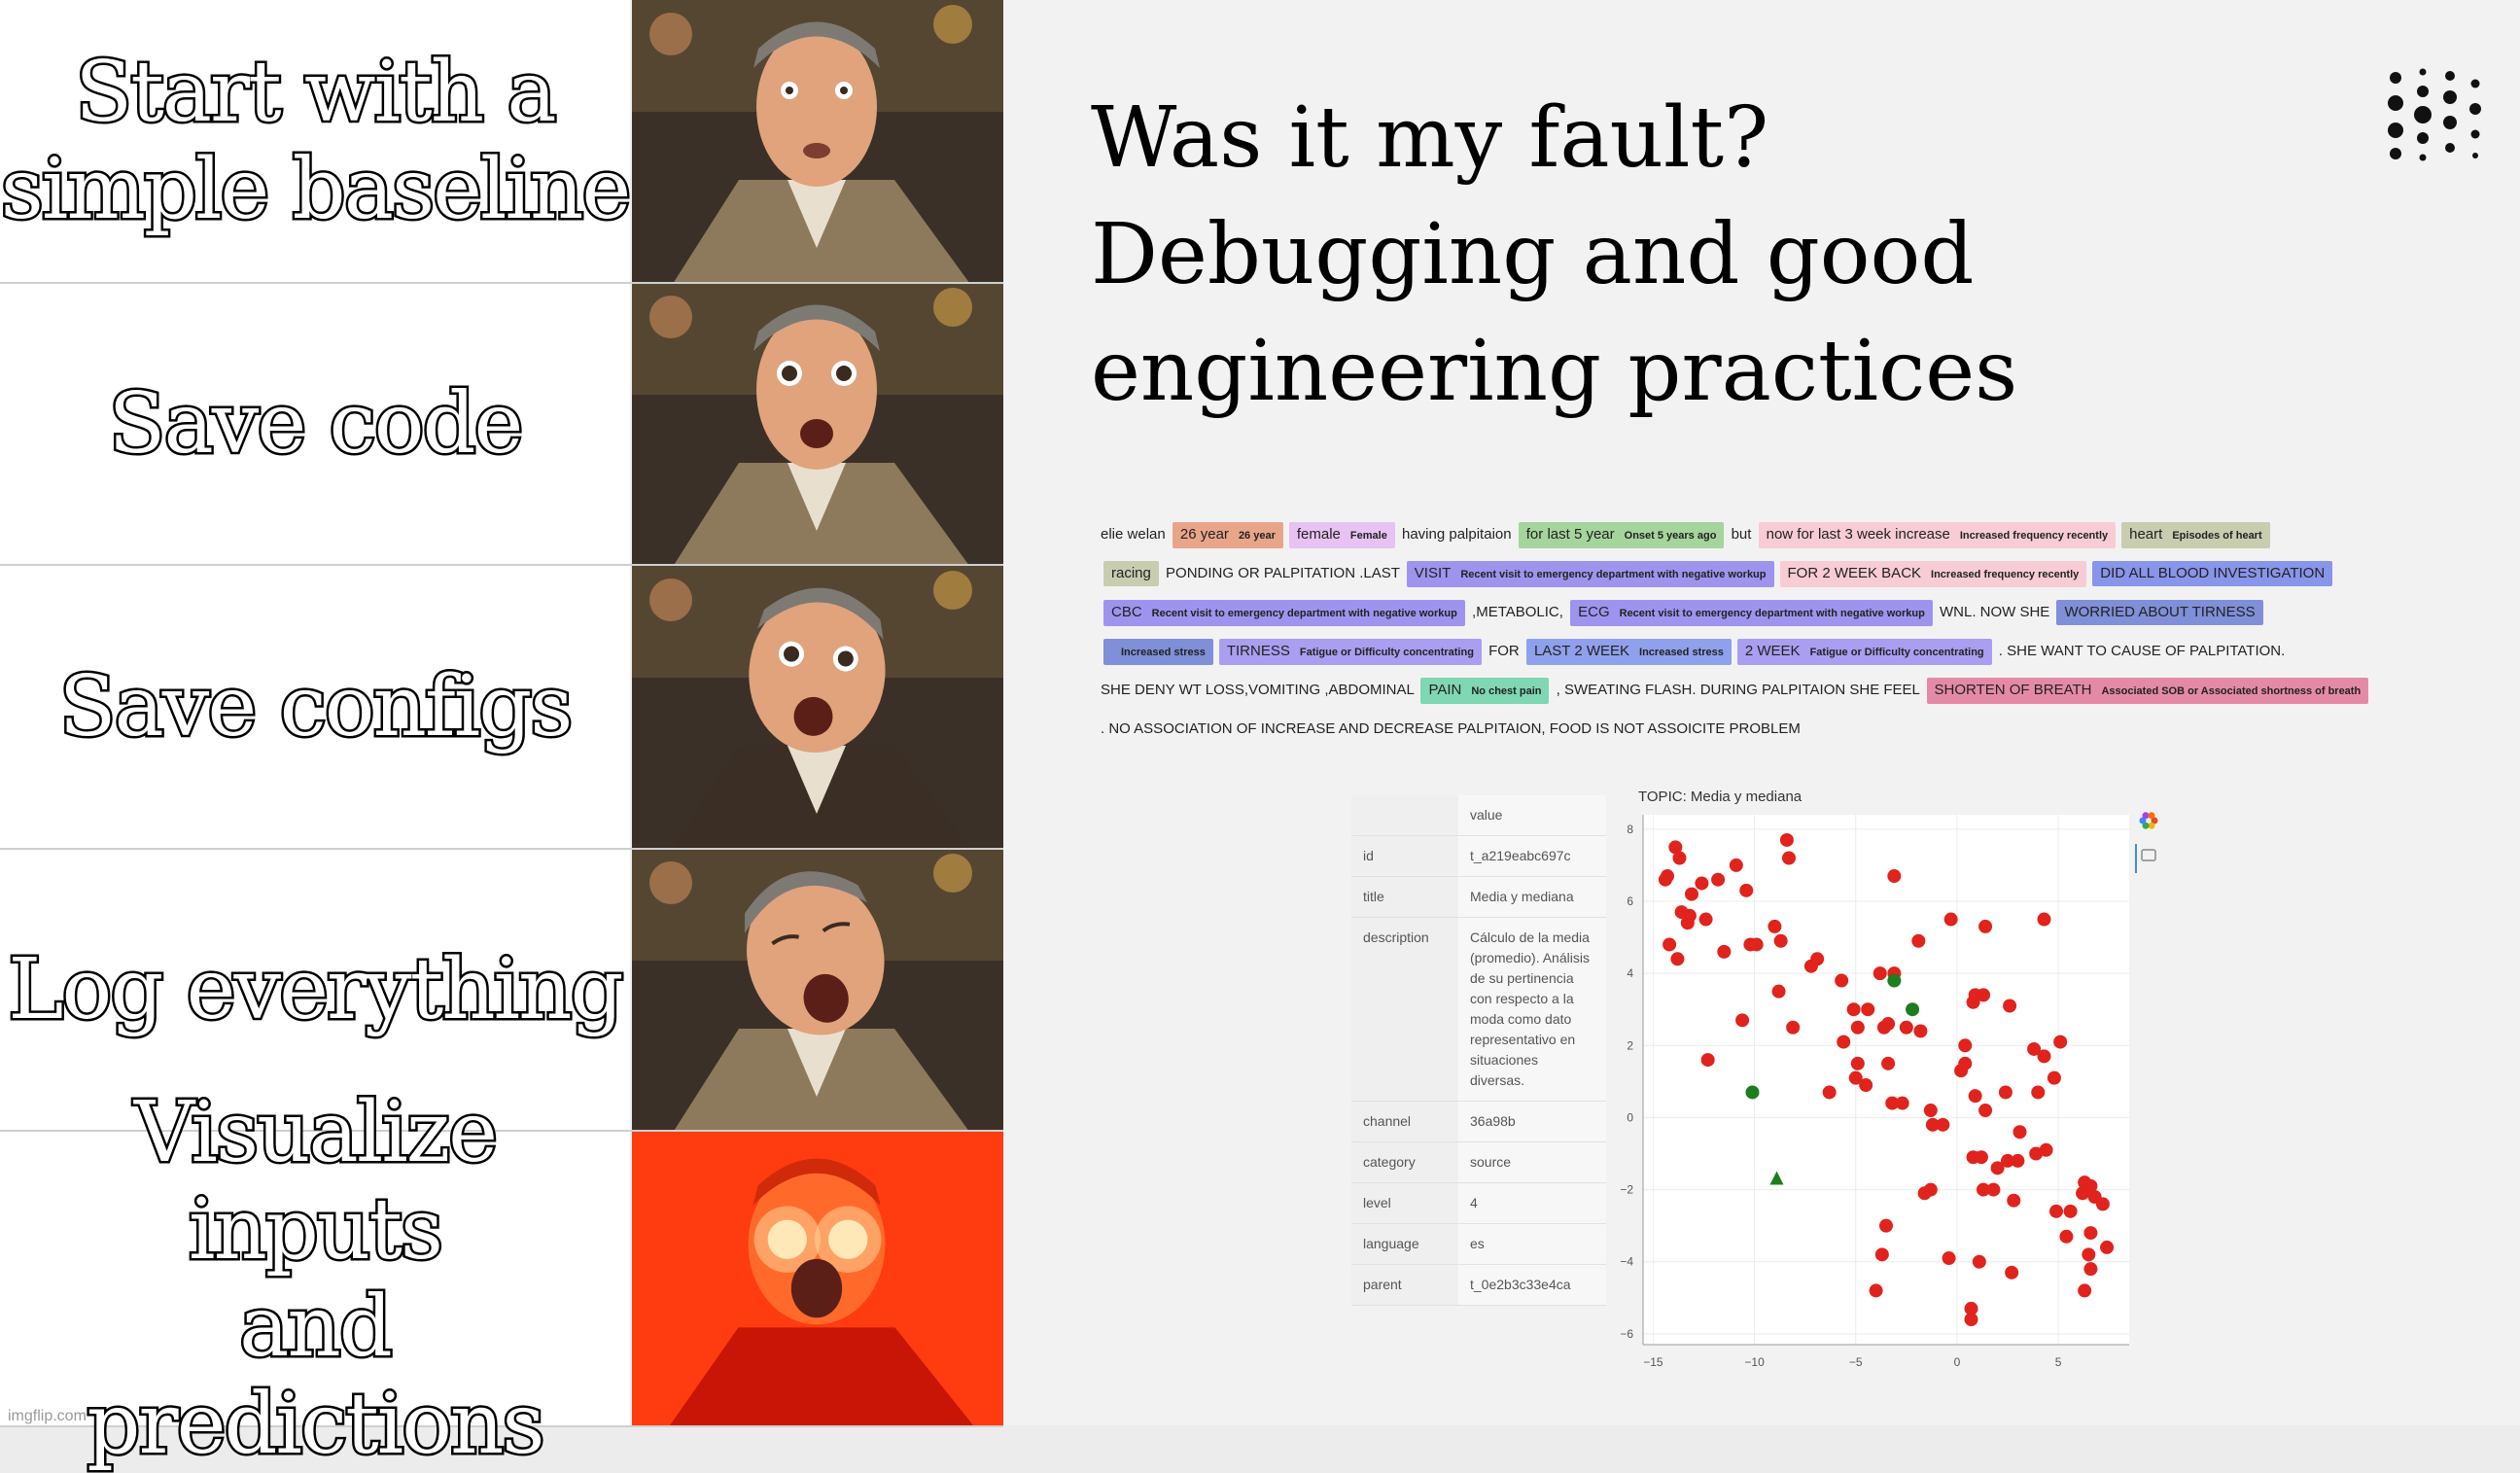 The image size is (2520, 1473). Describe the element at coordinates (1670, 536) in the screenshot. I see `ner-entity-label: Onset 5 years ago` at that location.